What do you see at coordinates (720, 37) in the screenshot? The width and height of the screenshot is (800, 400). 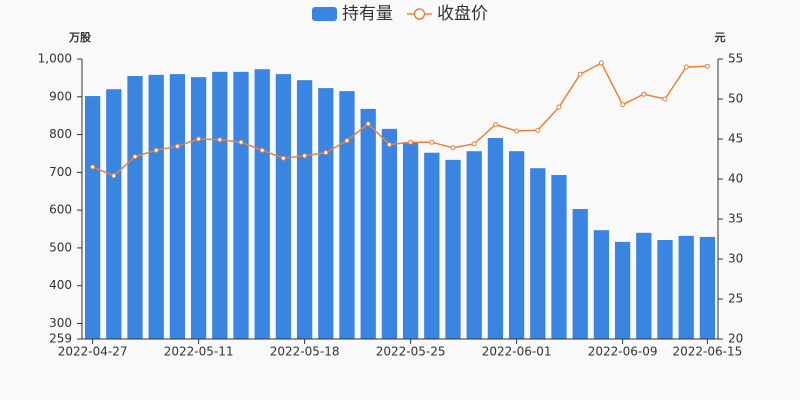 I see `y2-axis-label: 元` at bounding box center [720, 37].